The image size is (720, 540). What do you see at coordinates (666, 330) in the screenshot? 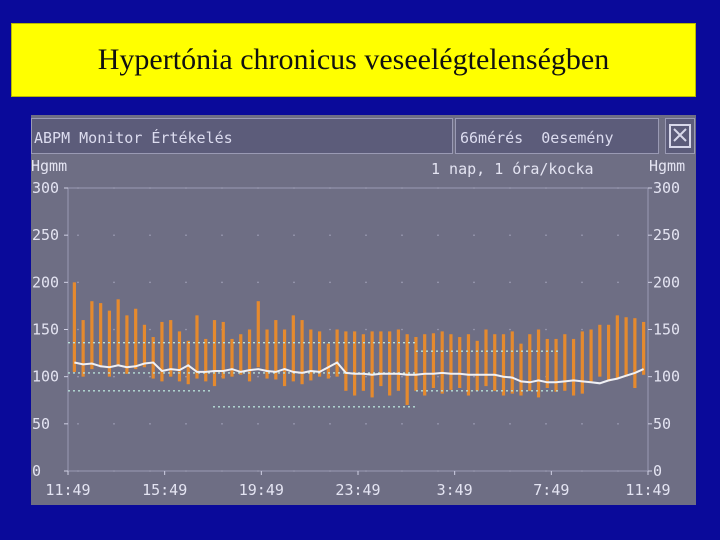
I see `y-tick-label-right: 150` at bounding box center [666, 330].